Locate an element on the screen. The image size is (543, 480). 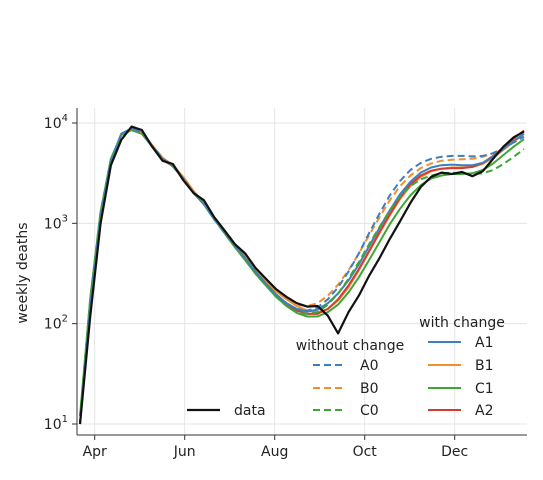
legend-title-with-change: with change is located at coordinates (462, 323).